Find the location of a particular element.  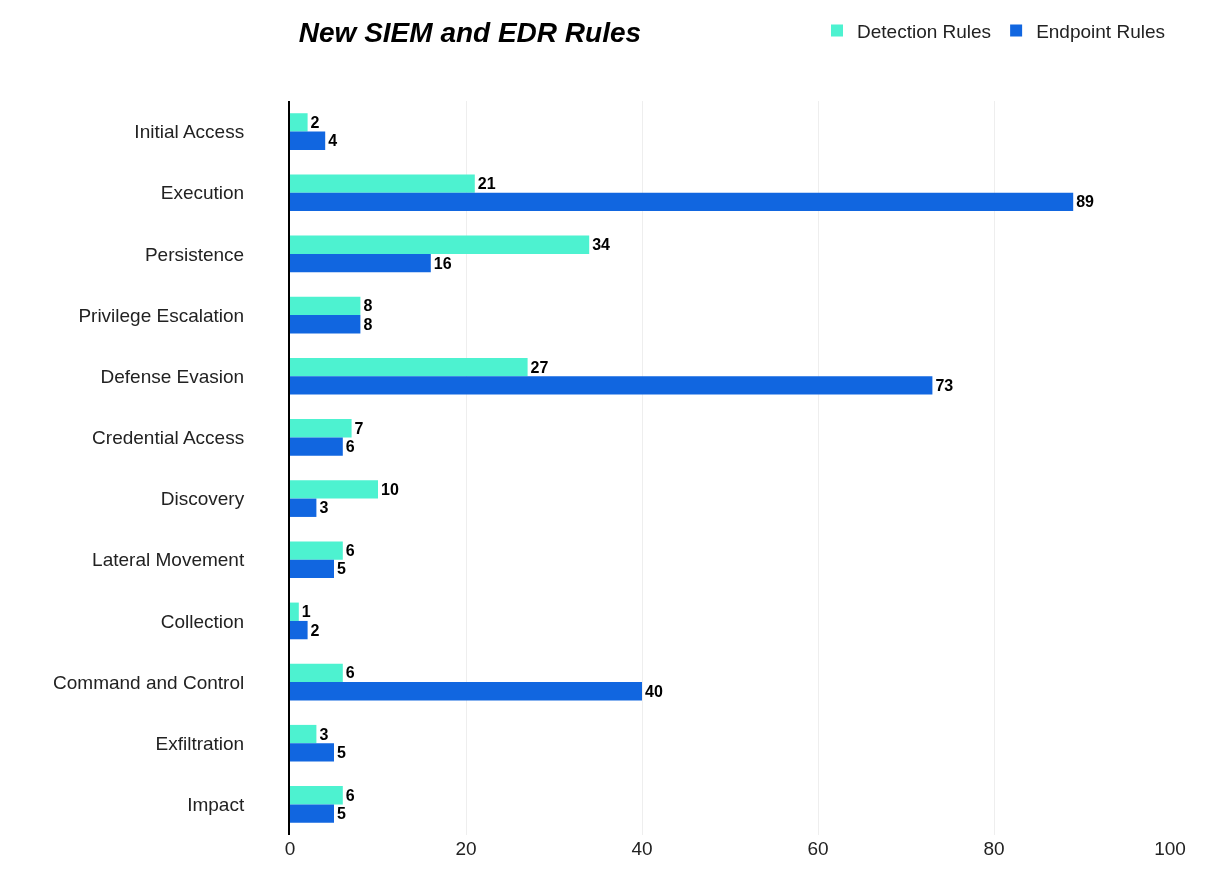

data-label: 27 is located at coordinates (539, 367).